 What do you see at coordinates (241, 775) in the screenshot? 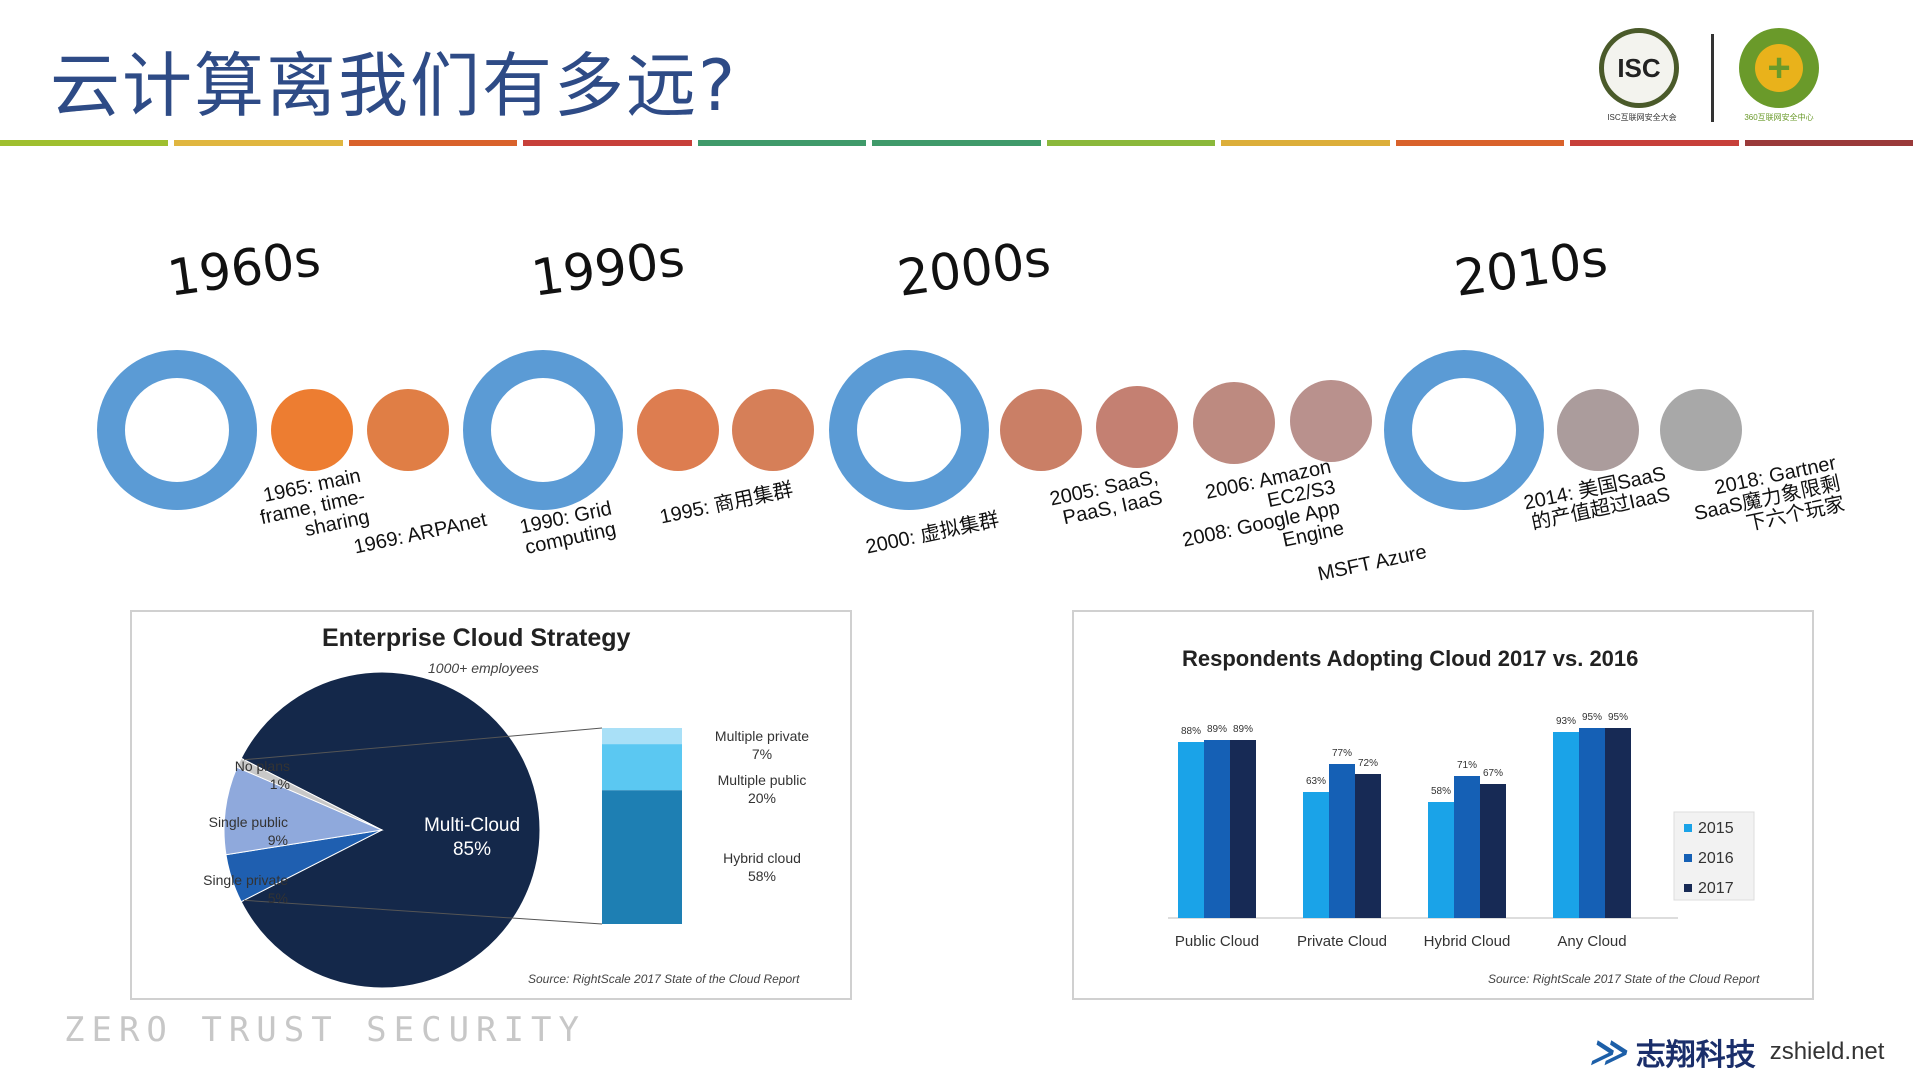
I see `pie-label: No plans 1%` at bounding box center [241, 775].